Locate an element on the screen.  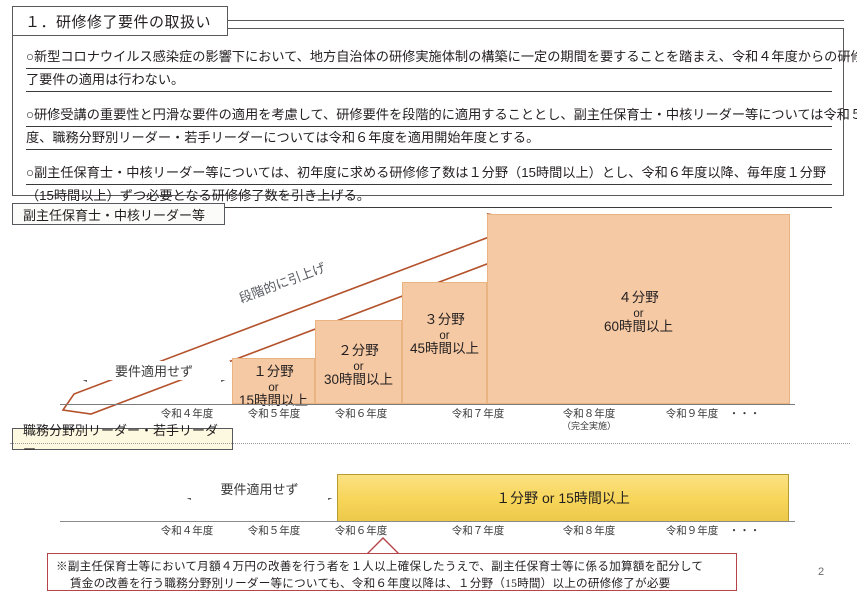
axis-year-upper-5-label: 令和９年度 ・・・ is located at coordinates (713, 414).